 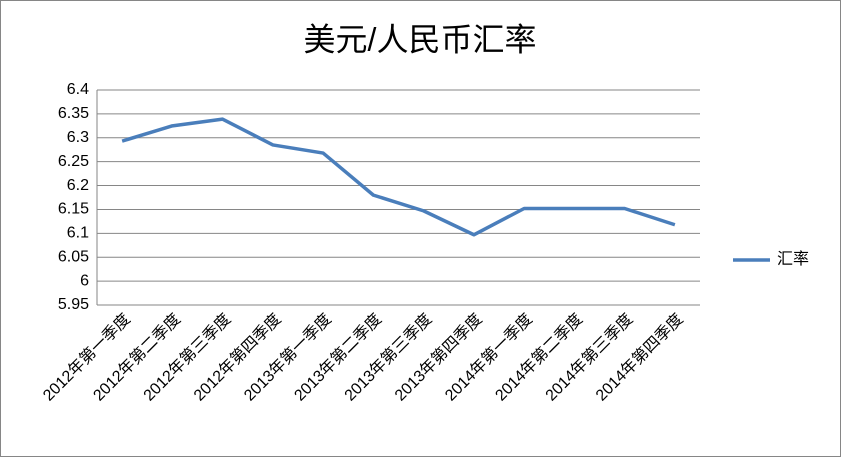 I want to click on chart-title: 美元/人民币汇率, so click(x=420, y=39).